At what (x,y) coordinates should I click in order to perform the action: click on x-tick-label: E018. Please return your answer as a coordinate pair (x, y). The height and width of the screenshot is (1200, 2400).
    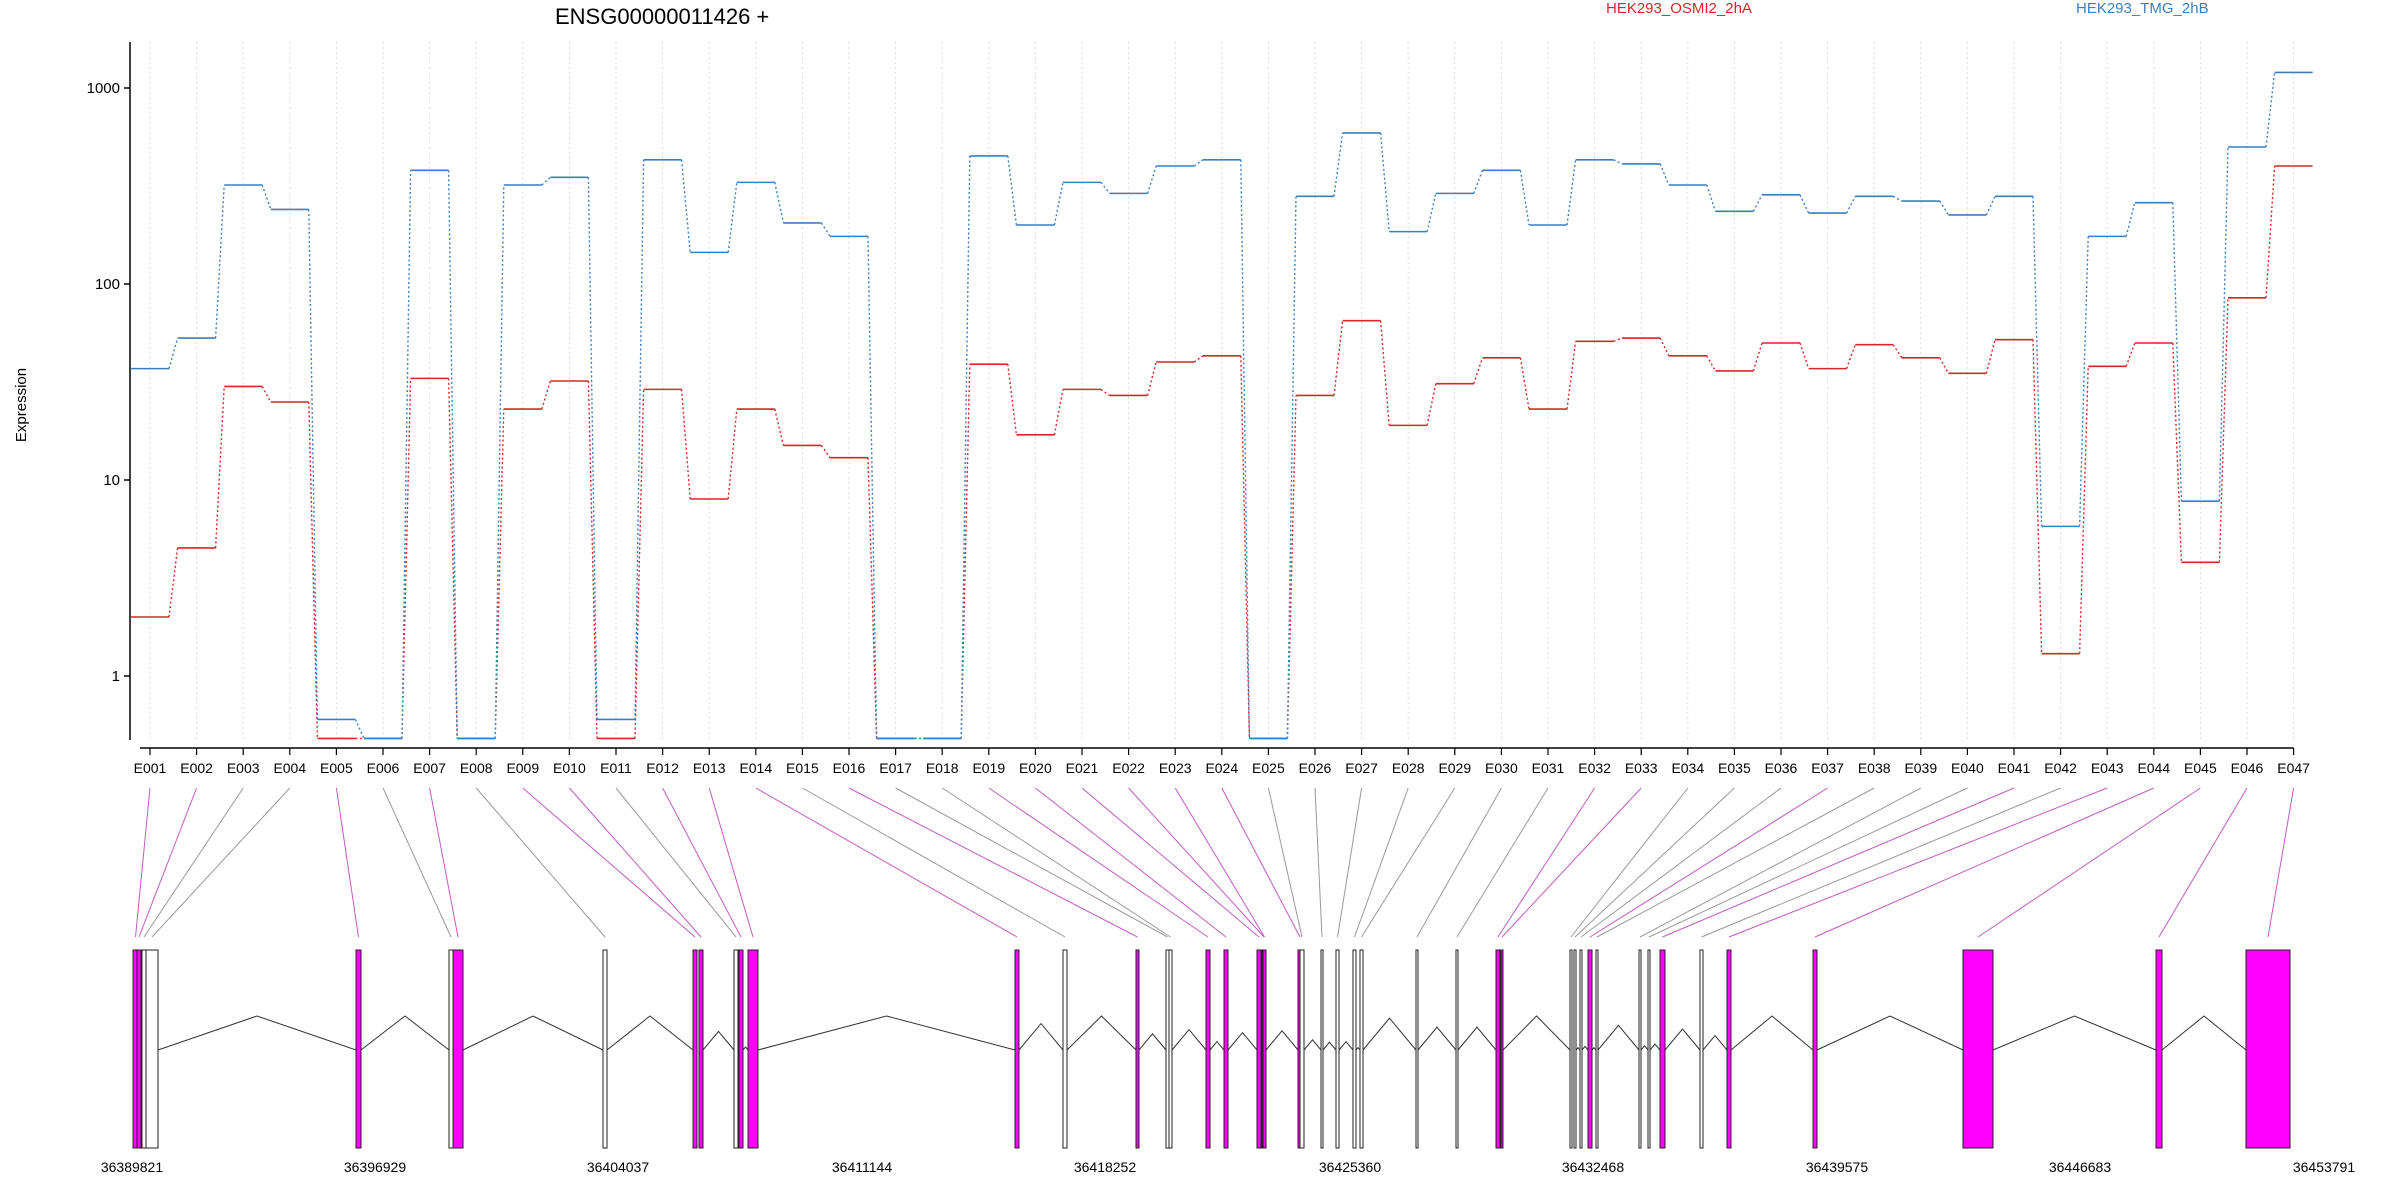
    Looking at the image, I should click on (942, 768).